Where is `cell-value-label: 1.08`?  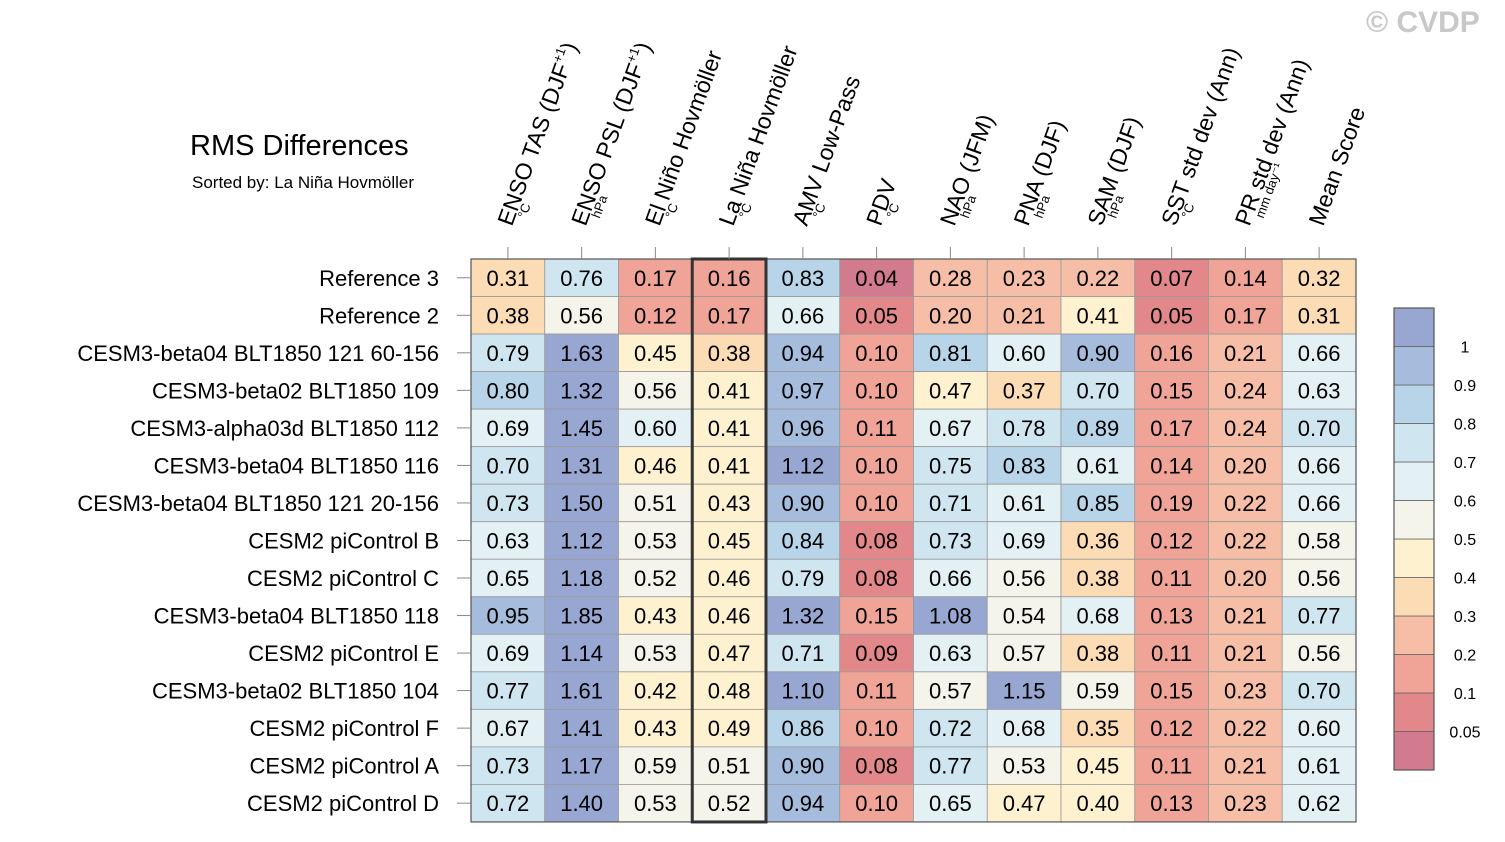 cell-value-label: 1.08 is located at coordinates (950, 616).